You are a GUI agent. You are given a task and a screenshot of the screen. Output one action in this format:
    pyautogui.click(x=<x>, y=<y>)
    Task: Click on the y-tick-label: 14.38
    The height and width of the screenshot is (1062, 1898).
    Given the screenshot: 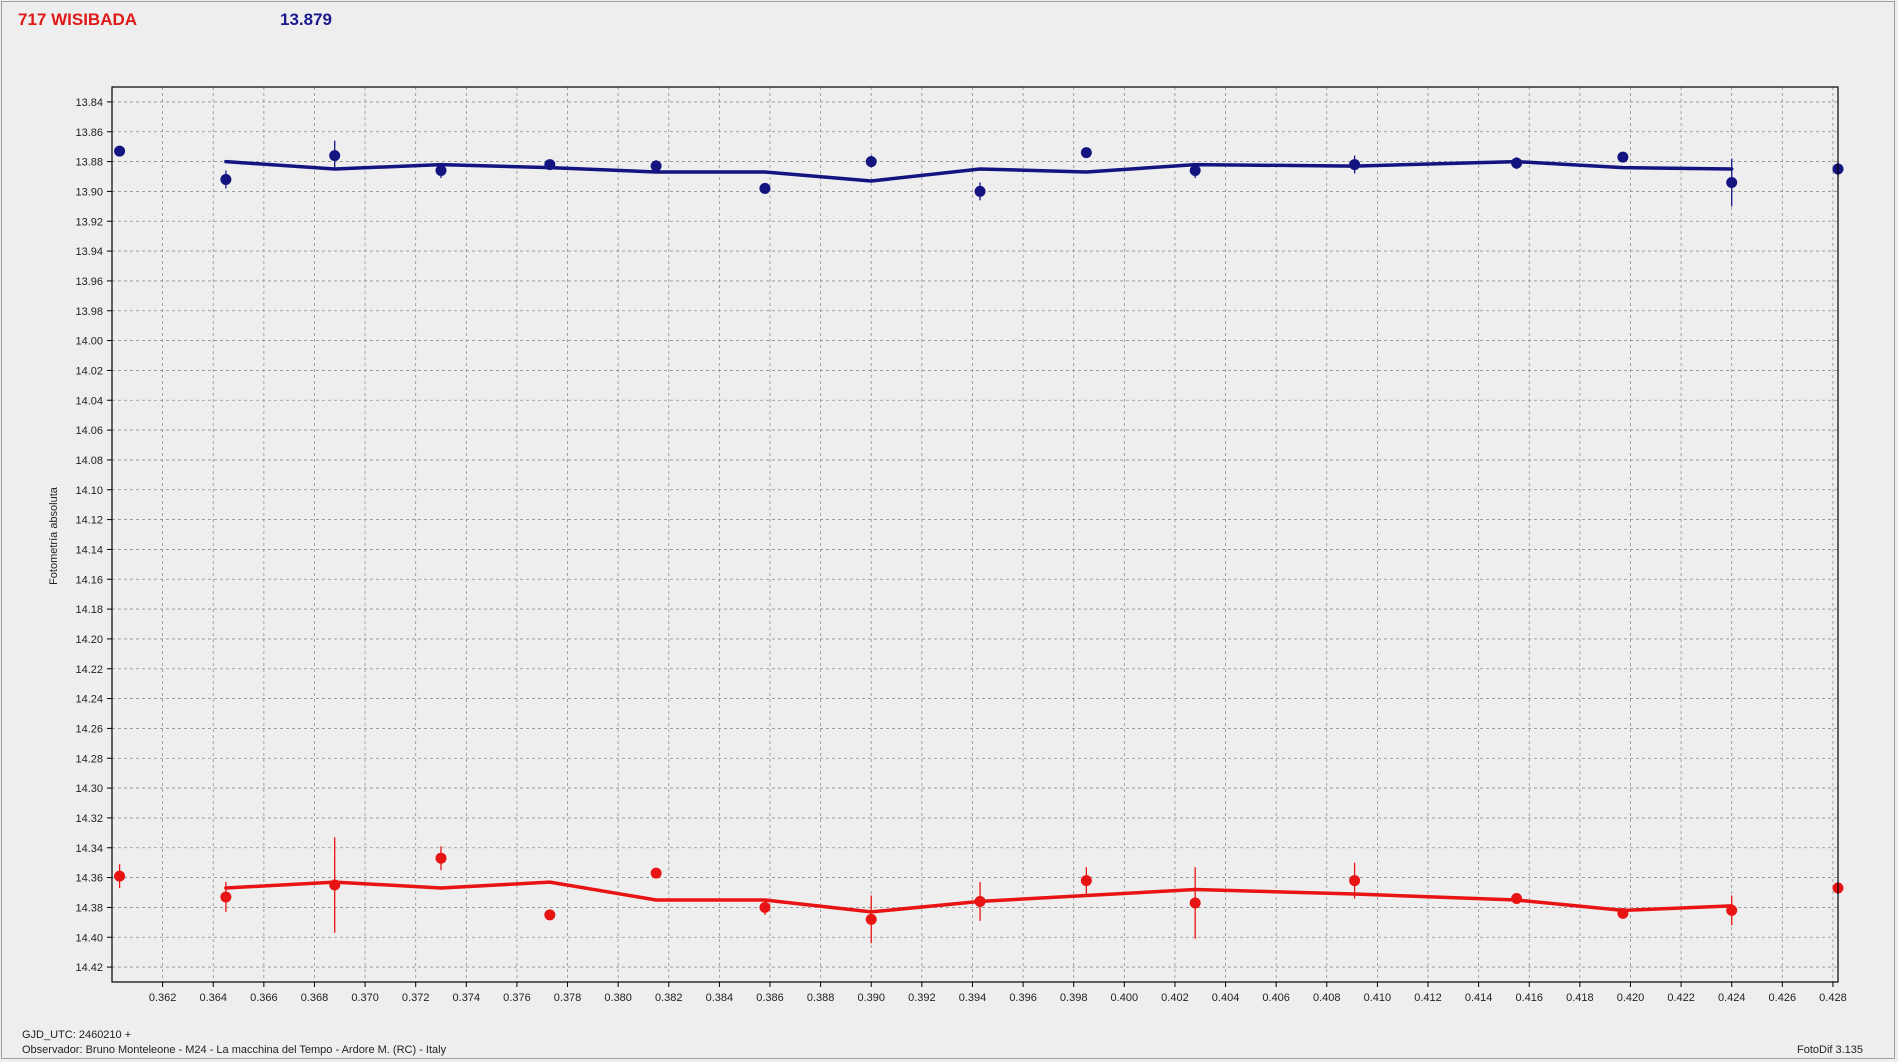 What is the action you would take?
    pyautogui.click(x=89, y=908)
    